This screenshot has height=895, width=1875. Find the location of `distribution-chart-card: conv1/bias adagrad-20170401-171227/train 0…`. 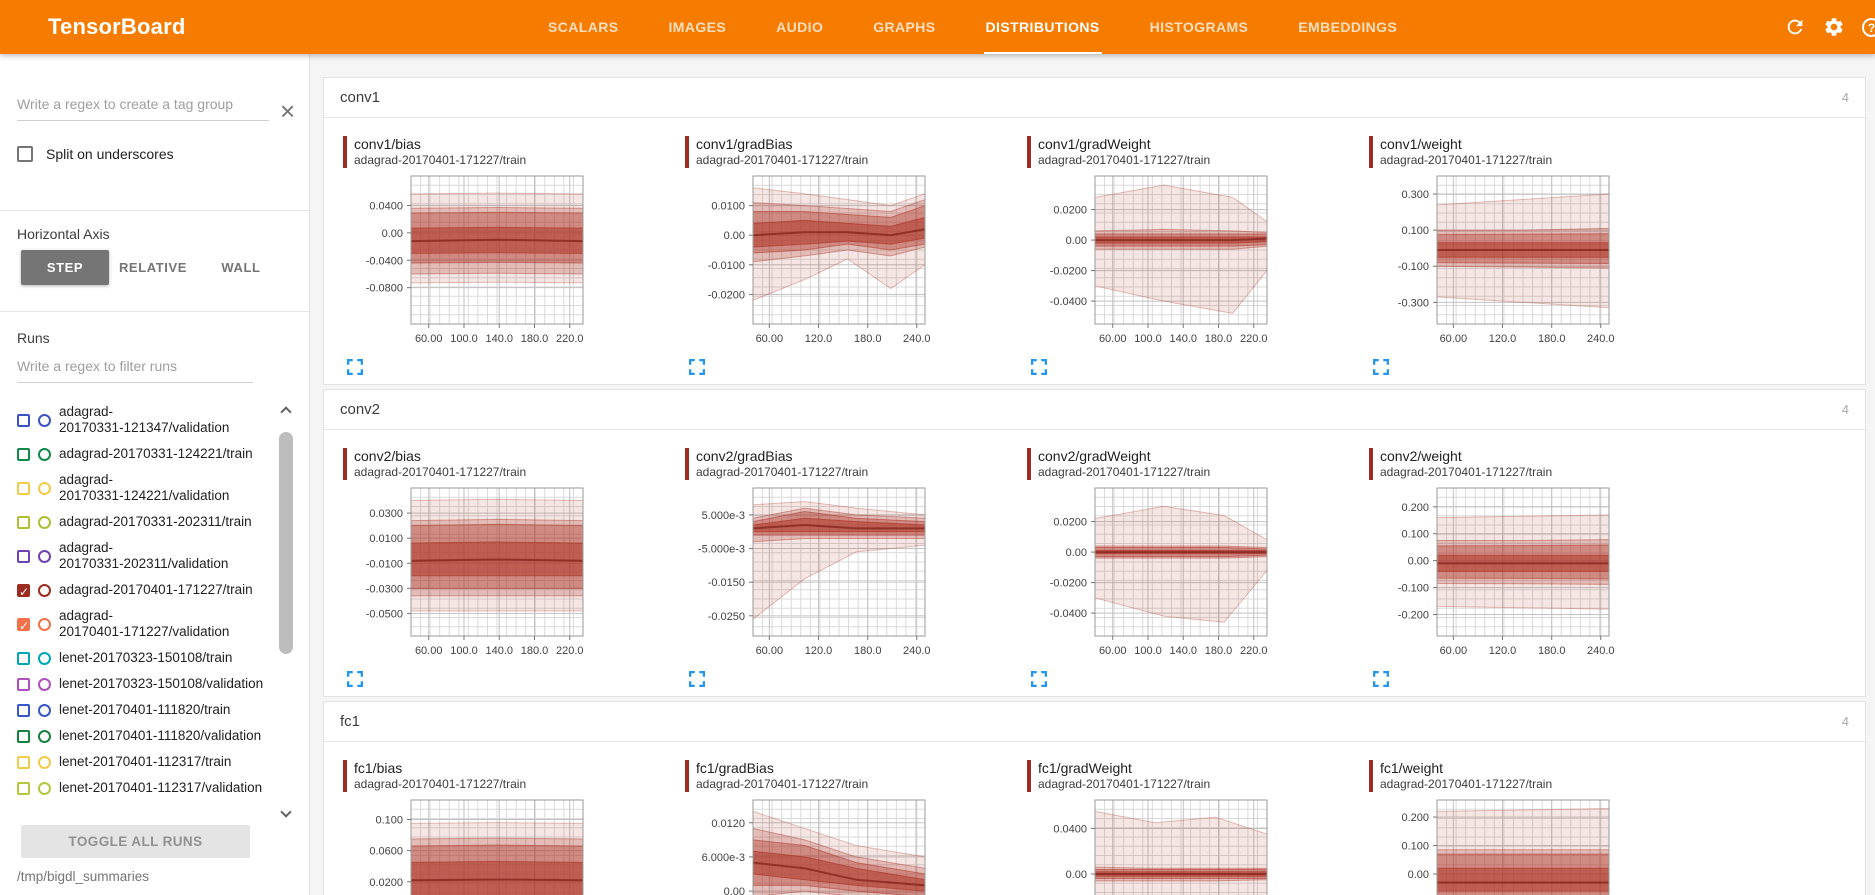

distribution-chart-card: conv1/bias adagrad-20170401-171227/train 0… is located at coordinates (499, 255).